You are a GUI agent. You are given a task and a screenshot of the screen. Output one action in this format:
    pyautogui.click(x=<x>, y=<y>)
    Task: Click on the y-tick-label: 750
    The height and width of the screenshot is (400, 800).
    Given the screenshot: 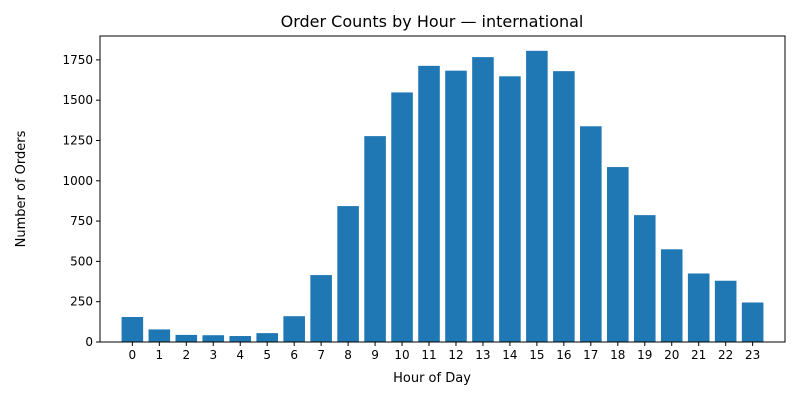 What is the action you would take?
    pyautogui.click(x=81, y=221)
    